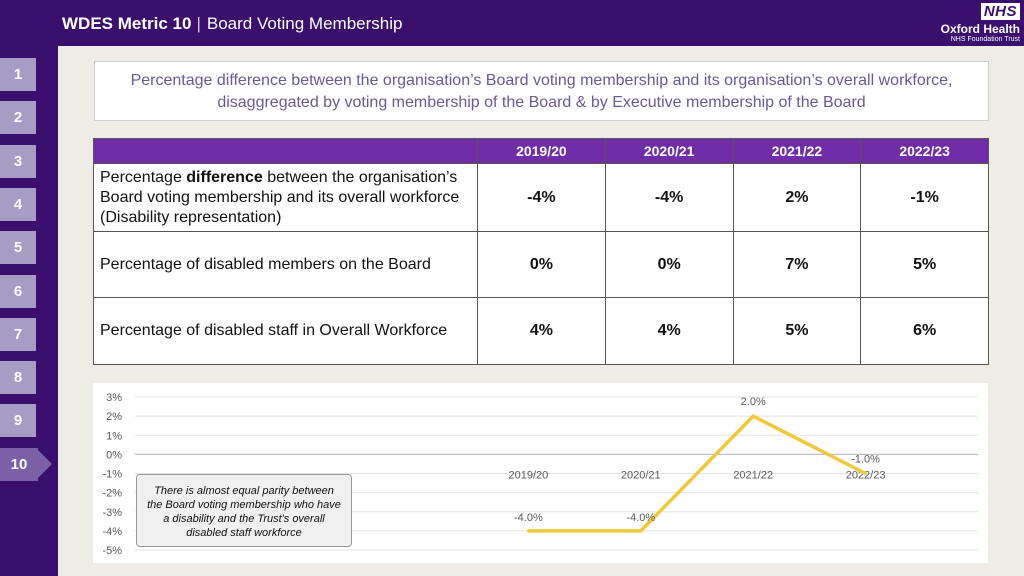  I want to click on slide-nav-label: 2, so click(18, 118).